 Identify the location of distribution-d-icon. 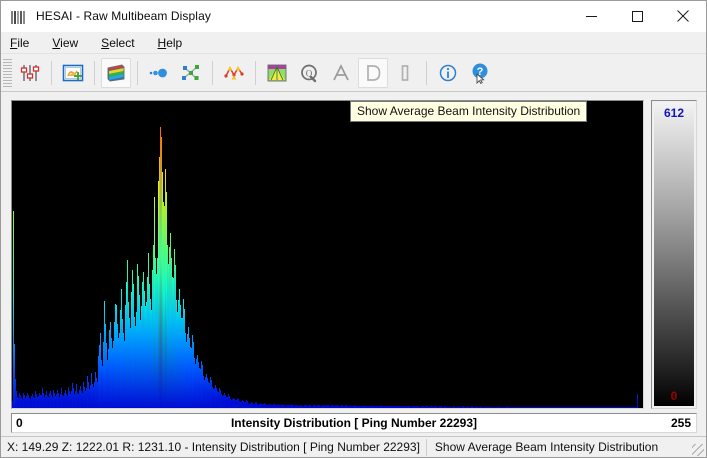
(373, 72).